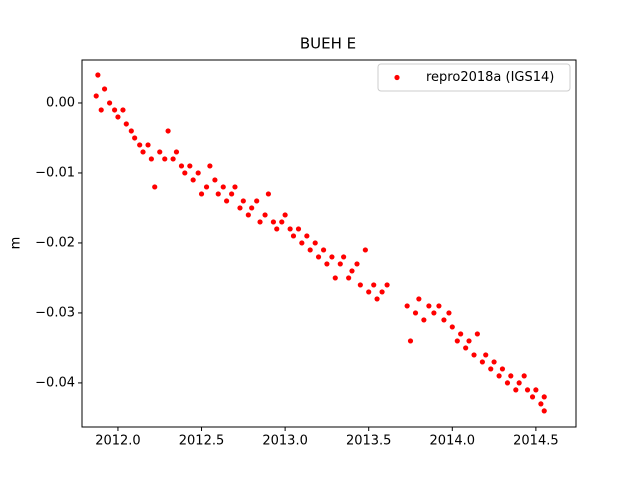 This screenshot has width=640, height=480. Describe the element at coordinates (474, 77) in the screenshot. I see `legend-box` at that location.